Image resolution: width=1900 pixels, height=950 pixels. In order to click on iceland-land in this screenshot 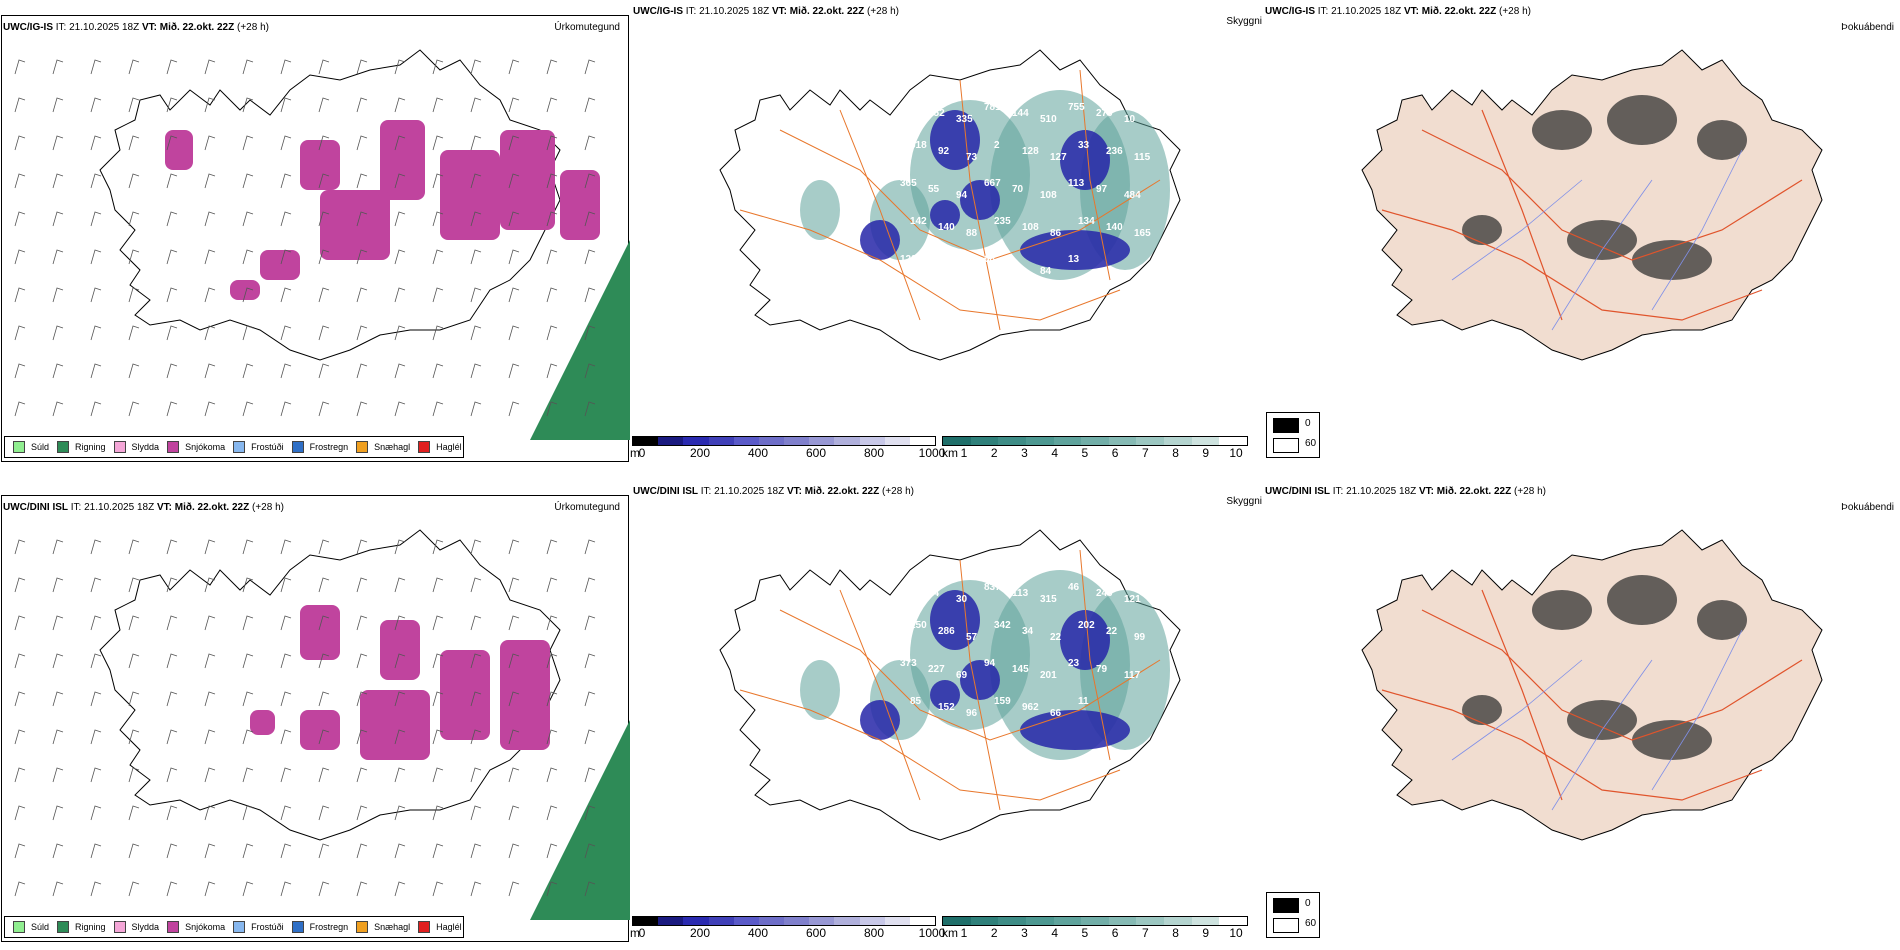, I will do `click(1592, 685)`.